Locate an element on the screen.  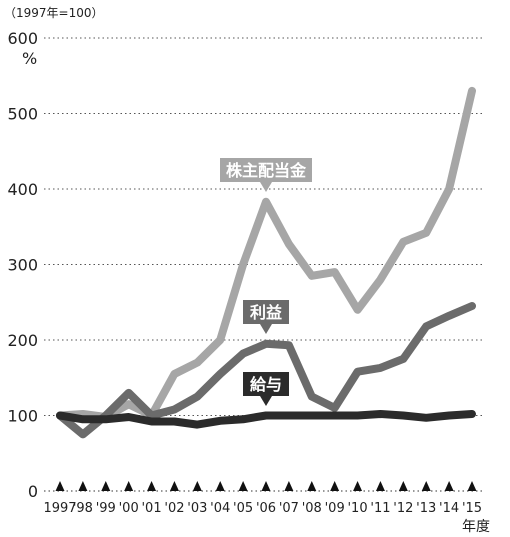
x-tick-label: '08 is located at coordinates (312, 508).